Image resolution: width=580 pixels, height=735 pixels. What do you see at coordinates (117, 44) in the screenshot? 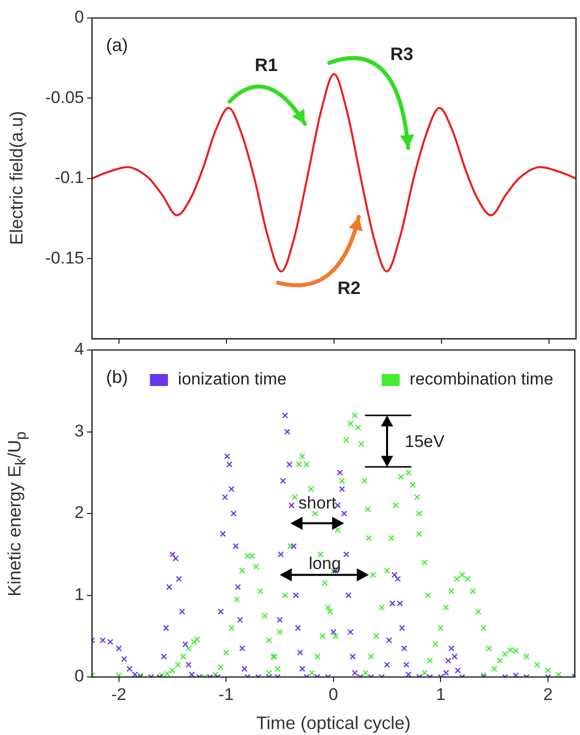
I see `annotation: (a)` at bounding box center [117, 44].